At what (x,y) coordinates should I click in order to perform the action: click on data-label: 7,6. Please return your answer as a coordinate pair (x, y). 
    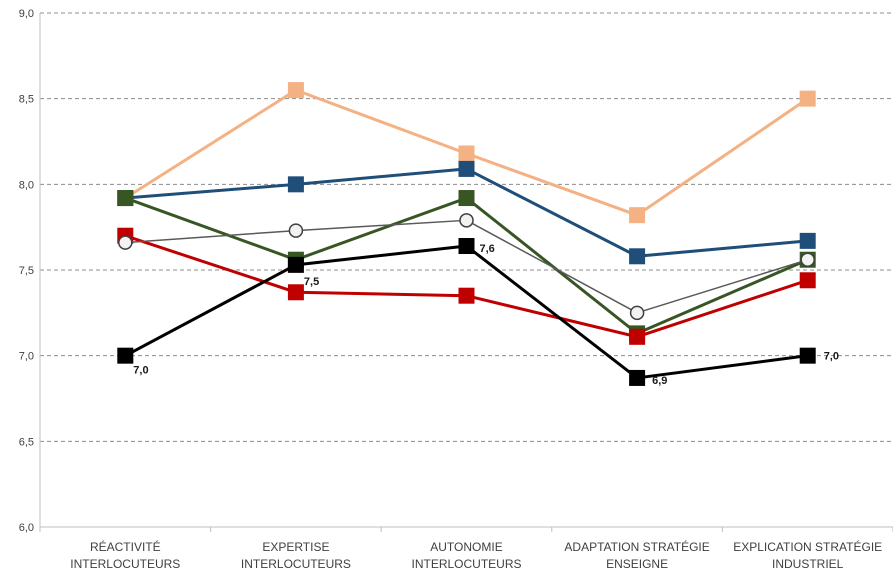
    Looking at the image, I should click on (487, 249).